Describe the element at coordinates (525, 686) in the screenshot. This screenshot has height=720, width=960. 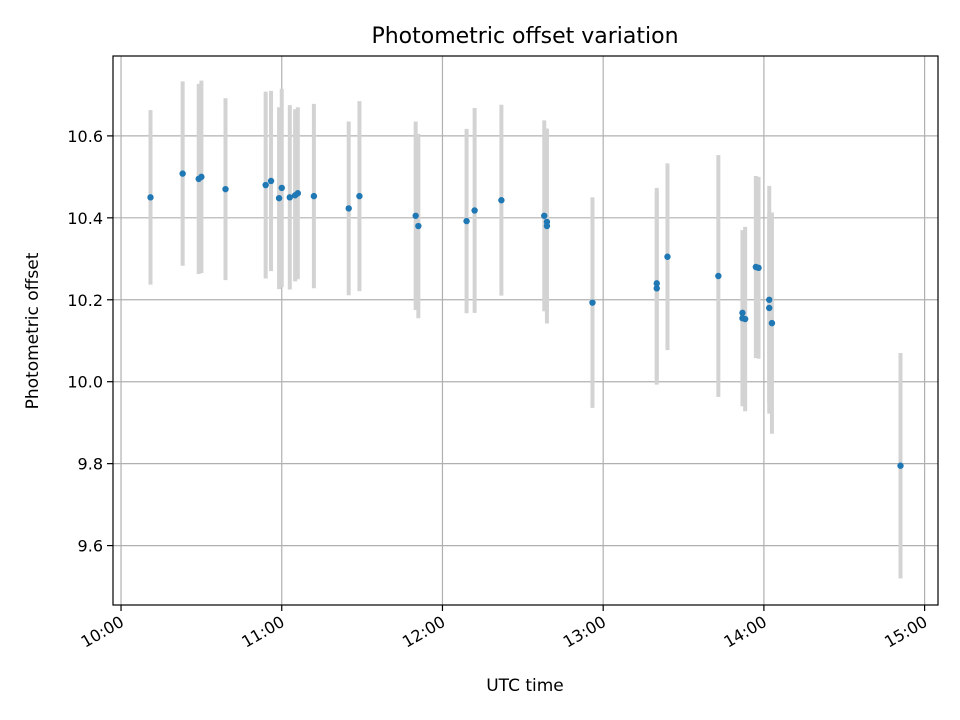
I see `x-axis-label: UTC time` at that location.